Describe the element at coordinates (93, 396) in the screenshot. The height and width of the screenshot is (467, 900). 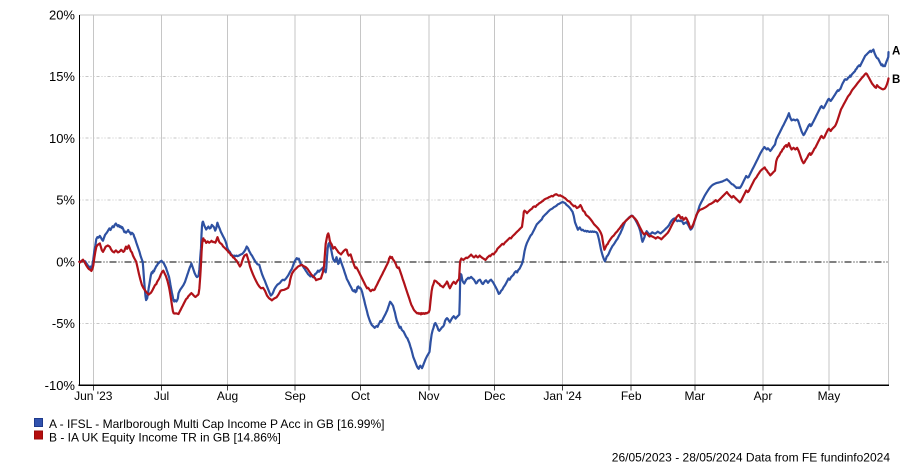
I see `svg-text: Jun '23` at that location.